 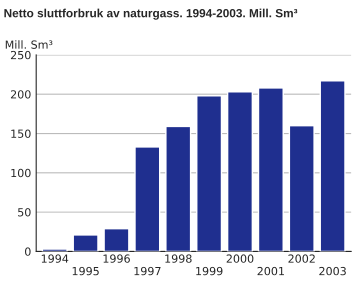 I want to click on x-tick-label: 2002, so click(x=301, y=258).